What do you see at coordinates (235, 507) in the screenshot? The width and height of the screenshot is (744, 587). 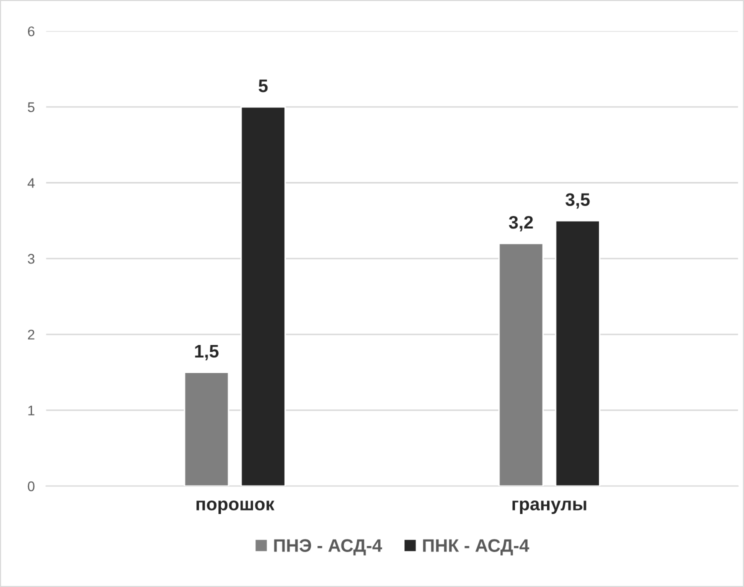 I see `x-tick-label: порошок` at bounding box center [235, 507].